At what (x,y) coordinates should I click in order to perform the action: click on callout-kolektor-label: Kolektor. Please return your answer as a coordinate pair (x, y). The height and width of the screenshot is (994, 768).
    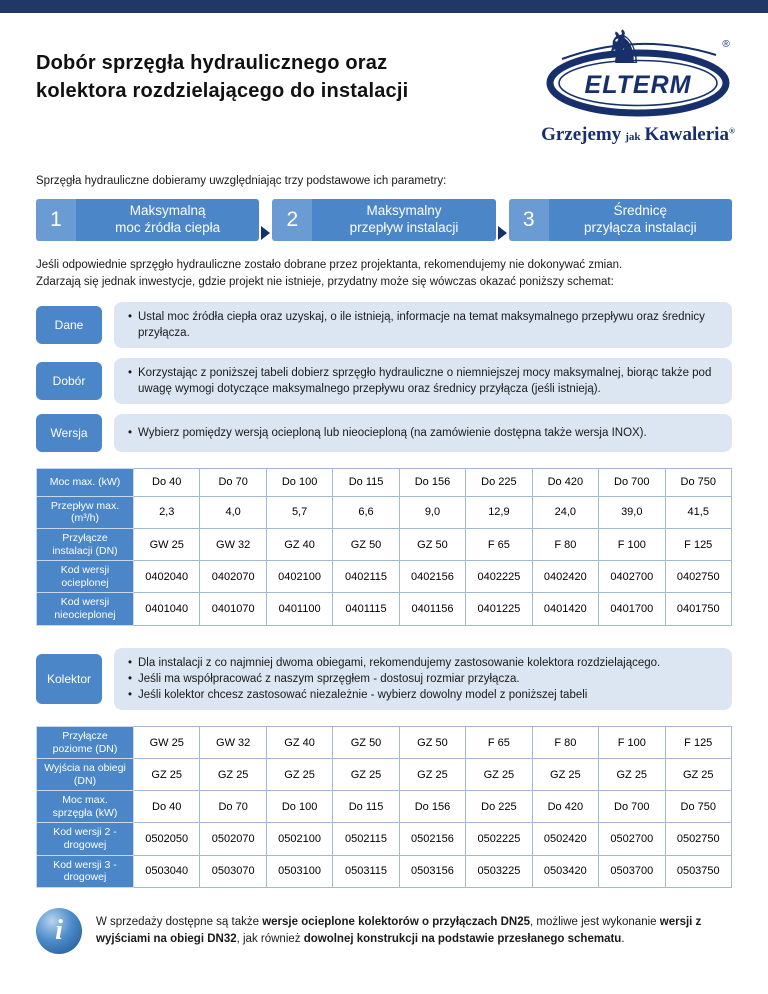
    Looking at the image, I should click on (69, 678).